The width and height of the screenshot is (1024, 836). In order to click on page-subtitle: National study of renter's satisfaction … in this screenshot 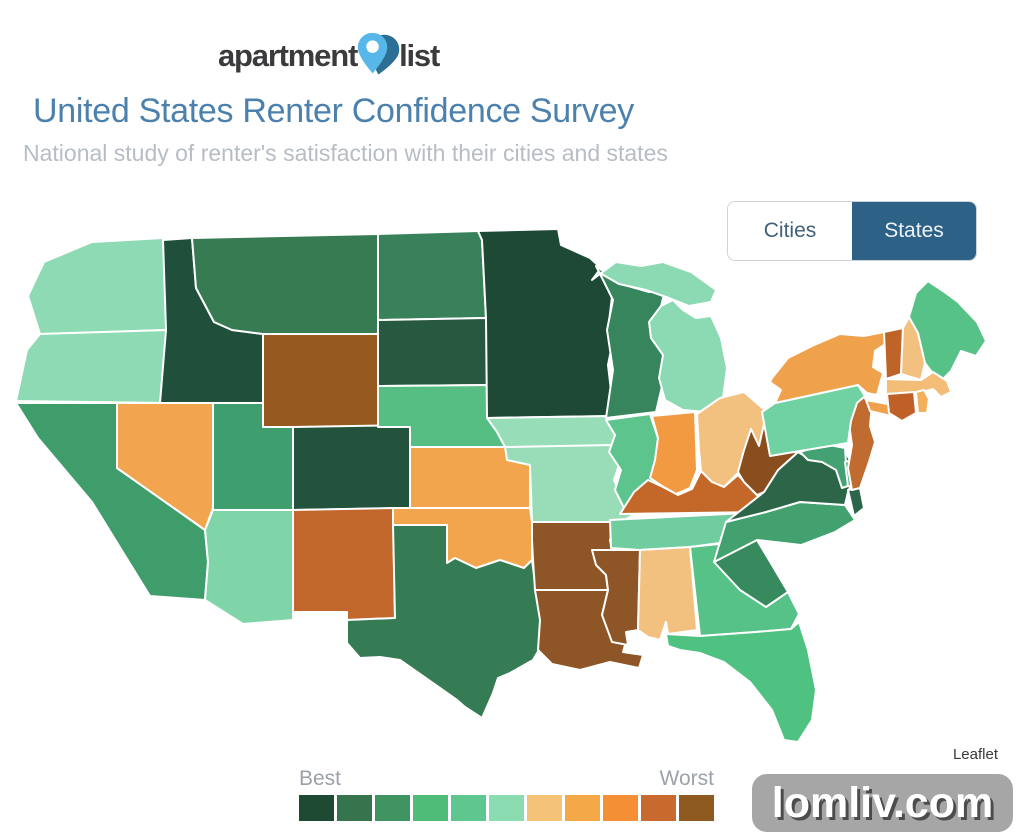, I will do `click(345, 153)`.